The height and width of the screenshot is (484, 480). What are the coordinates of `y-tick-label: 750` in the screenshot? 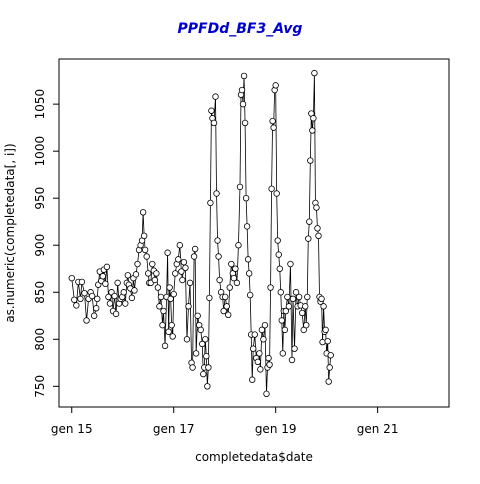 It's located at (40, 386).